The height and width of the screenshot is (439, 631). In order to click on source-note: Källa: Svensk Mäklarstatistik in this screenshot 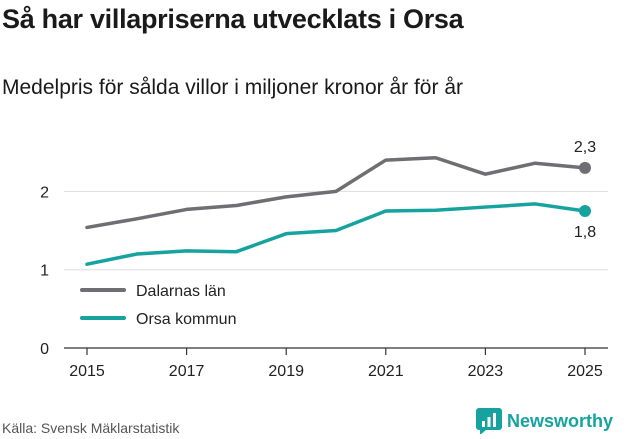, I will do `click(91, 428)`.